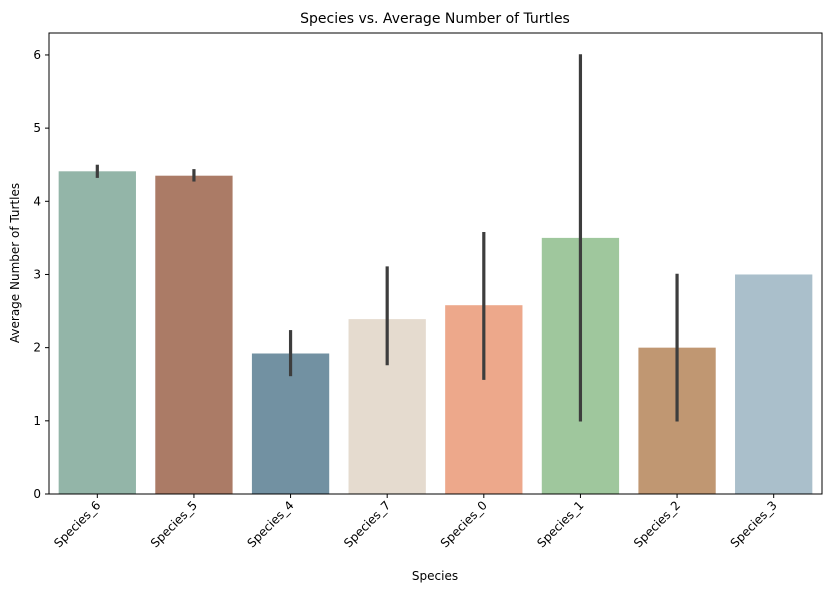 This screenshot has width=833, height=592. Describe the element at coordinates (754, 524) in the screenshot. I see `x-tick-label: Species_3` at that location.